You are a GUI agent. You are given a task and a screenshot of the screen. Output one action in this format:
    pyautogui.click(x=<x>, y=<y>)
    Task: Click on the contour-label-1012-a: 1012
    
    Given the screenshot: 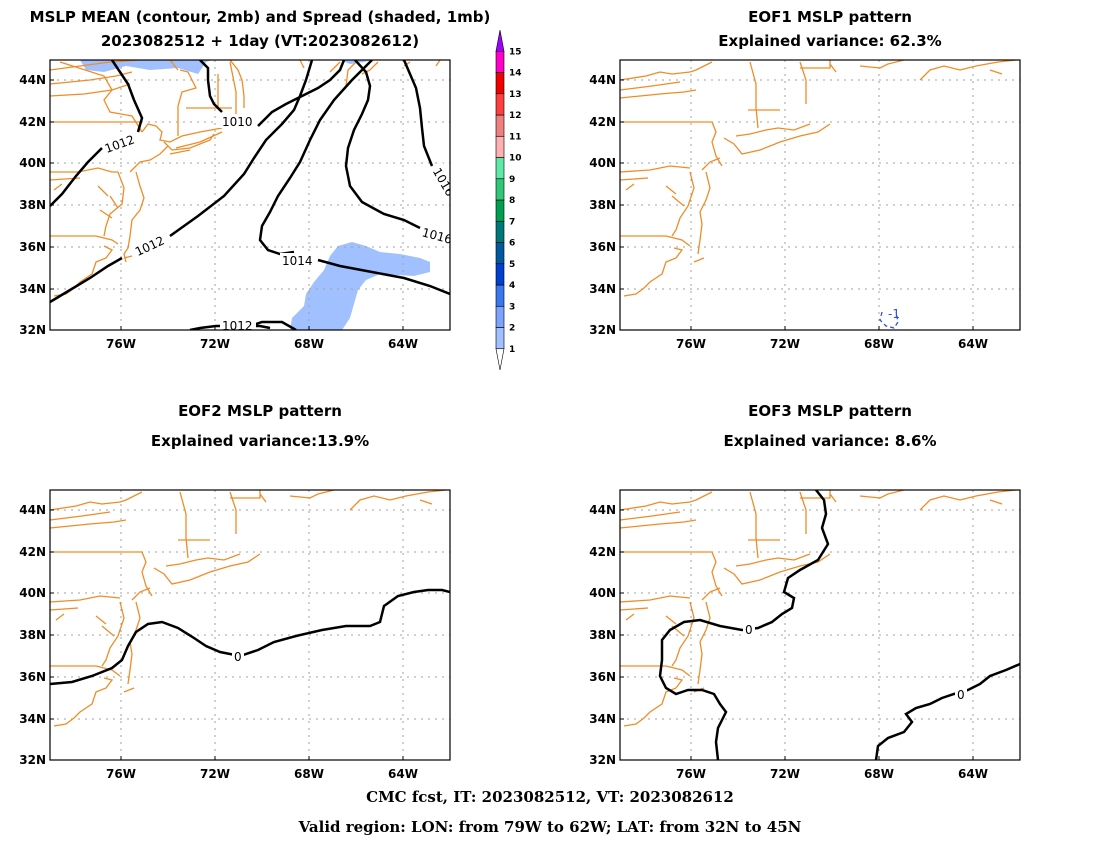 What is the action you would take?
    pyautogui.click(x=119, y=144)
    